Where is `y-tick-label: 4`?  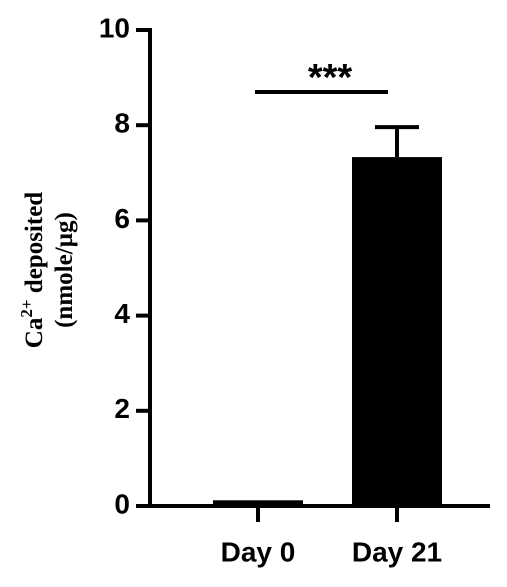
y-tick-label: 4 is located at coordinates (122, 313).